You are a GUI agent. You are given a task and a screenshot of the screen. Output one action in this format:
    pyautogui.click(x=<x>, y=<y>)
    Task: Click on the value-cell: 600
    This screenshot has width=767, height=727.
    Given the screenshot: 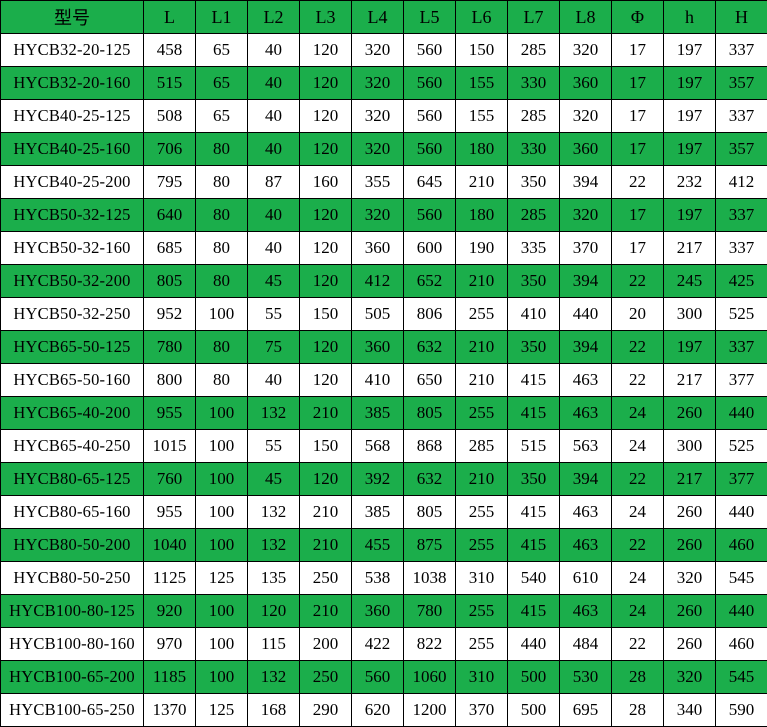 What is the action you would take?
    pyautogui.click(x=429, y=248)
    